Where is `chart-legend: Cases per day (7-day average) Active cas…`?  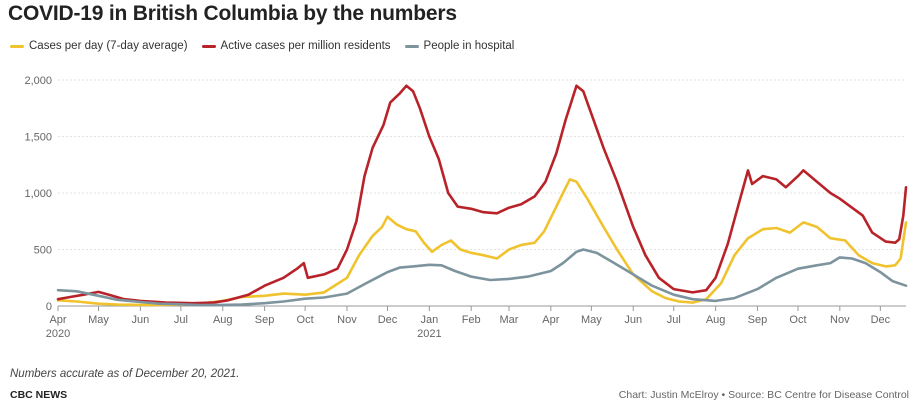 chart-legend: Cases per day (7-day average) Active cas… is located at coordinates (262, 46).